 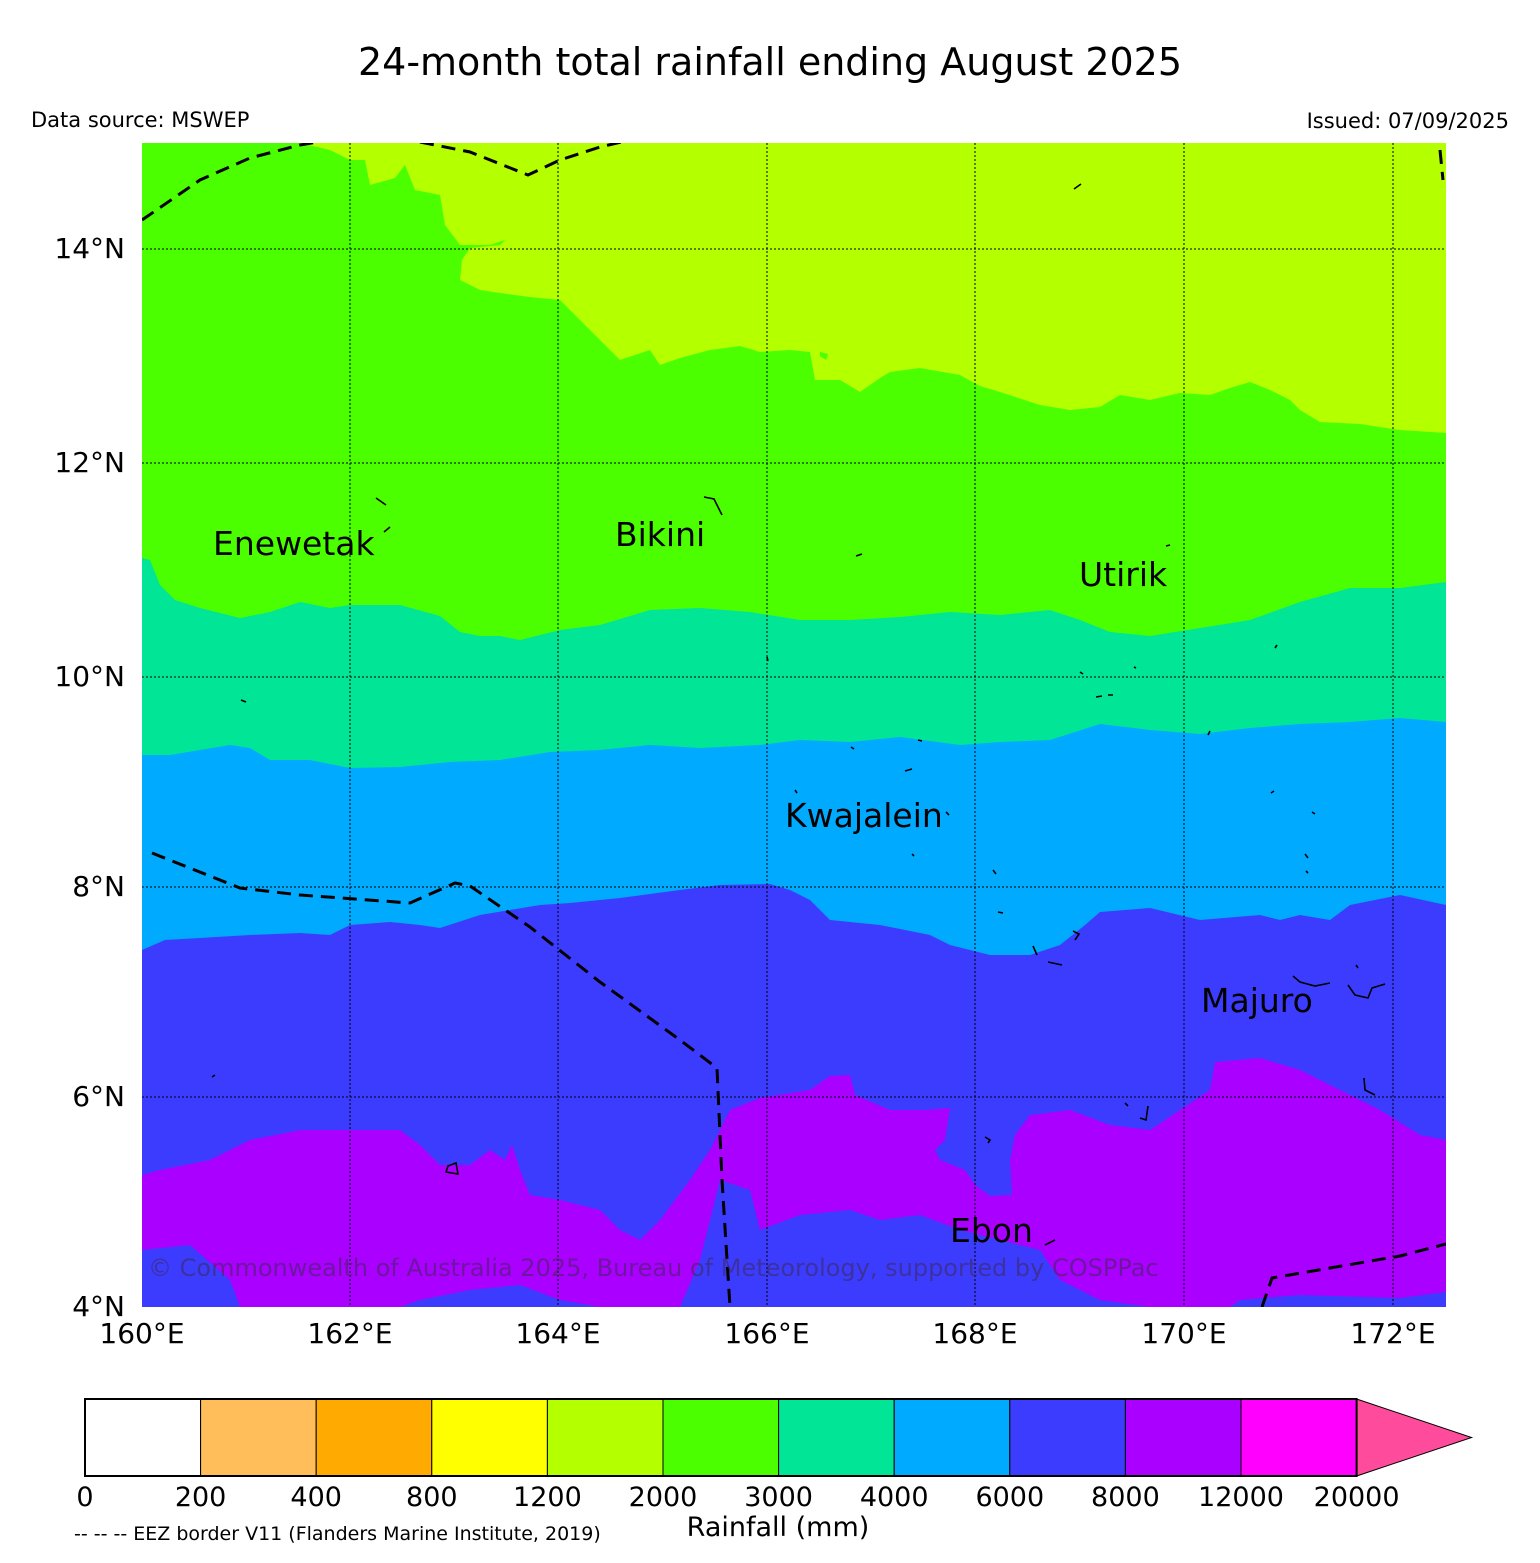 I want to click on colorbar-tick-label: 1200, so click(x=547, y=1497).